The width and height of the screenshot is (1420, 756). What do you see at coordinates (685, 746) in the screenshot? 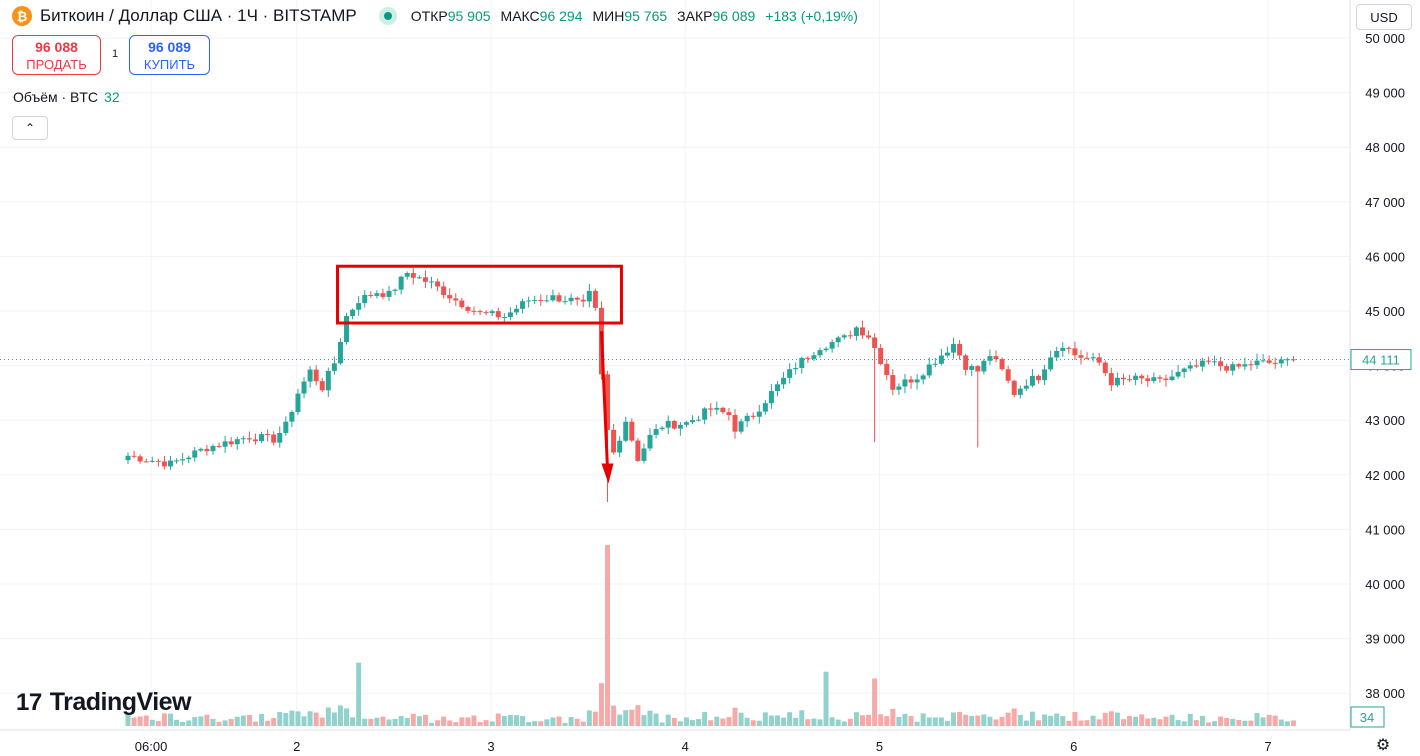
I see `time-tick-label: 4` at bounding box center [685, 746].